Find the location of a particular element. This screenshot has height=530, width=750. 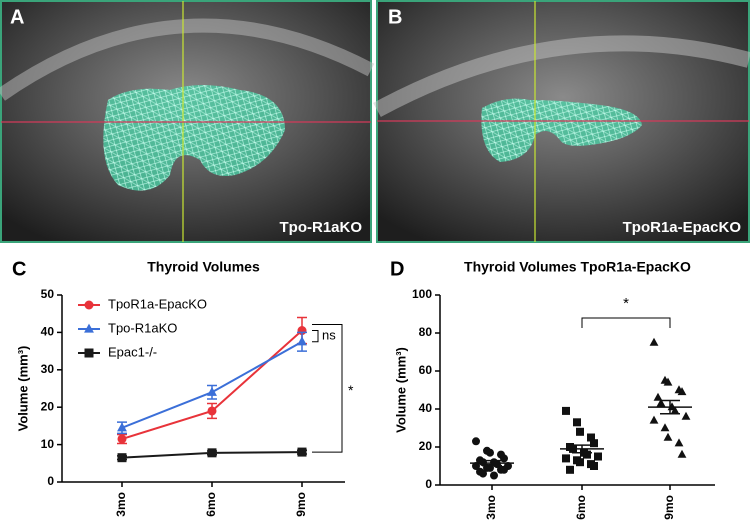

image-caption: Tpo-R1aKO is located at coordinates (321, 227).